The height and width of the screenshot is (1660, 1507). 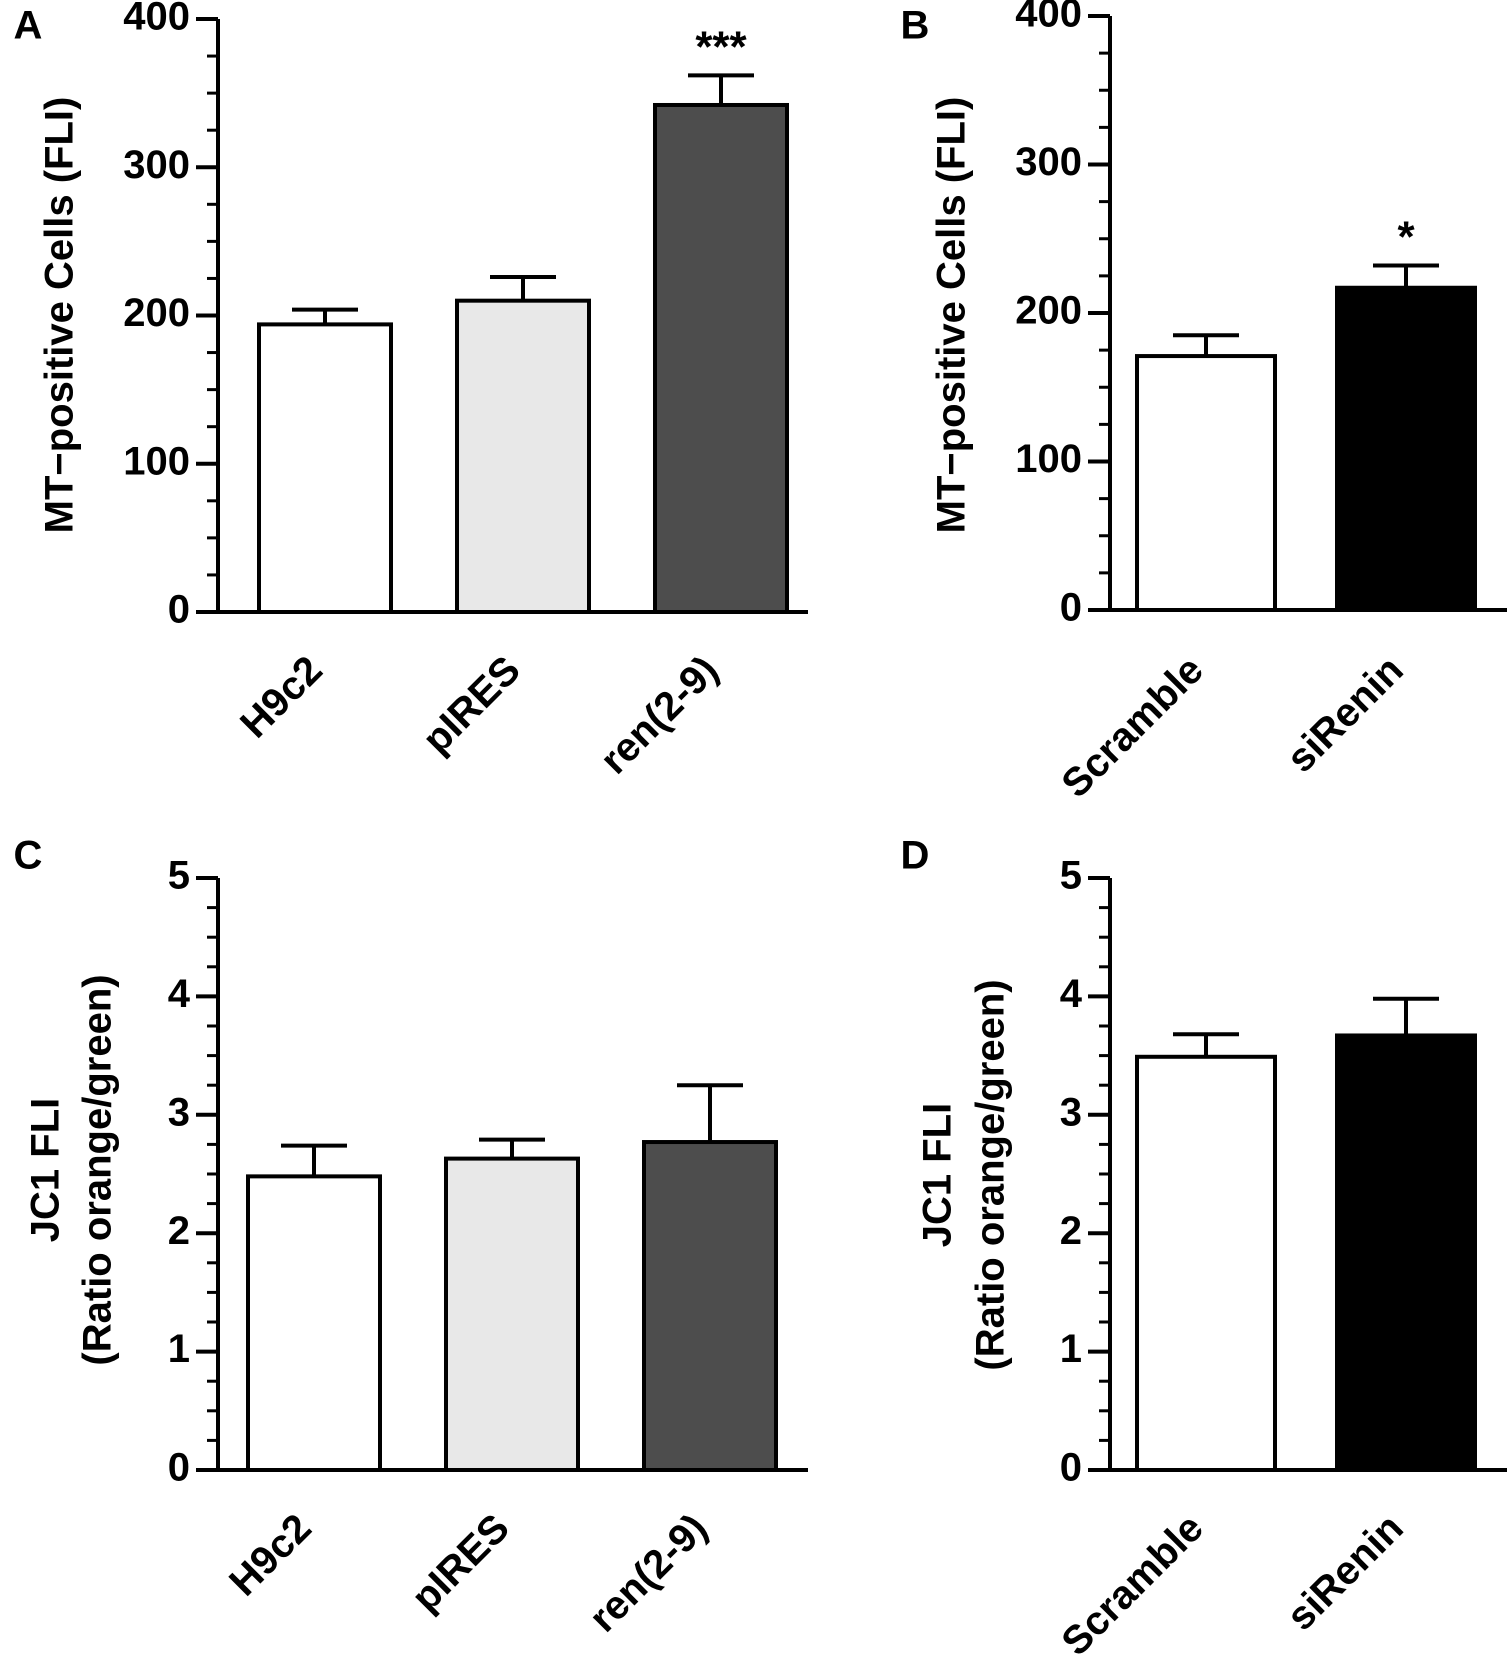 I want to click on significance-marker: ***, so click(x=721, y=46).